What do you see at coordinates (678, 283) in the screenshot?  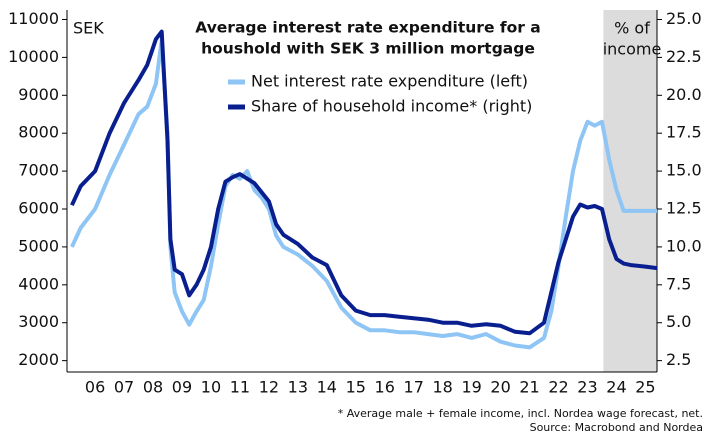 I see `y2-tick-label: 7.5` at bounding box center [678, 283].